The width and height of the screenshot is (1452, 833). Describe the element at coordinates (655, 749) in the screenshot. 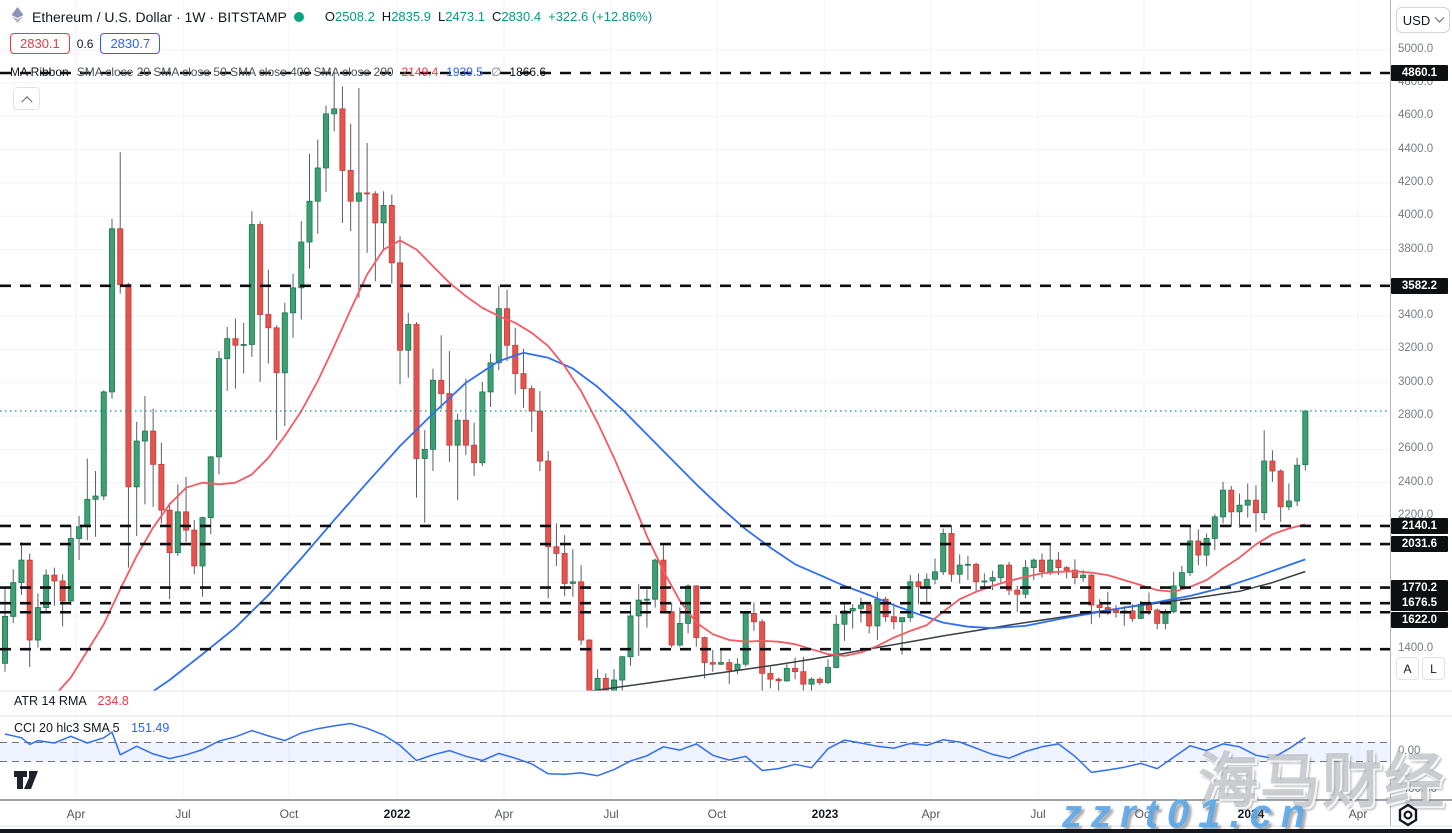

I see `cci-line` at that location.